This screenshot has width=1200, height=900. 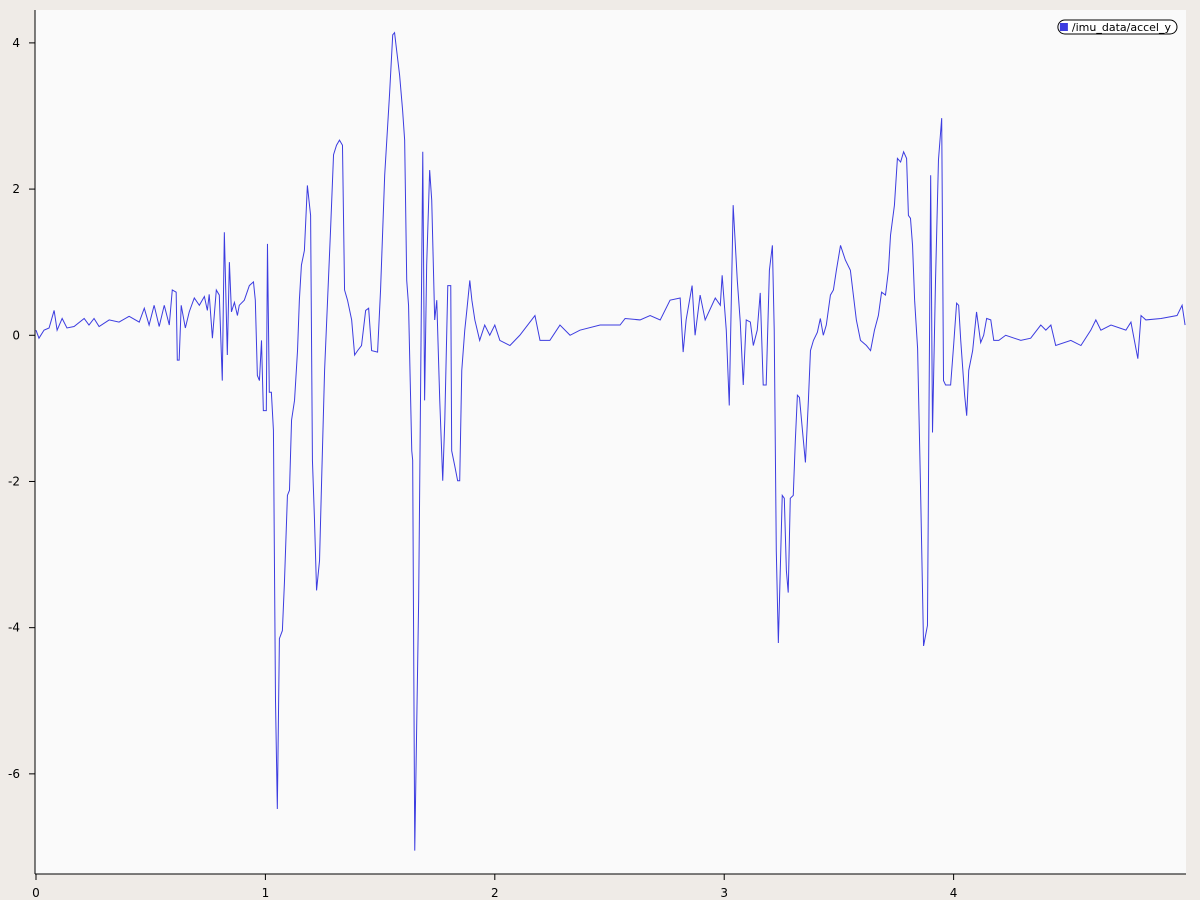 What do you see at coordinates (16, 335) in the screenshot?
I see `y-tick-label: 0` at bounding box center [16, 335].